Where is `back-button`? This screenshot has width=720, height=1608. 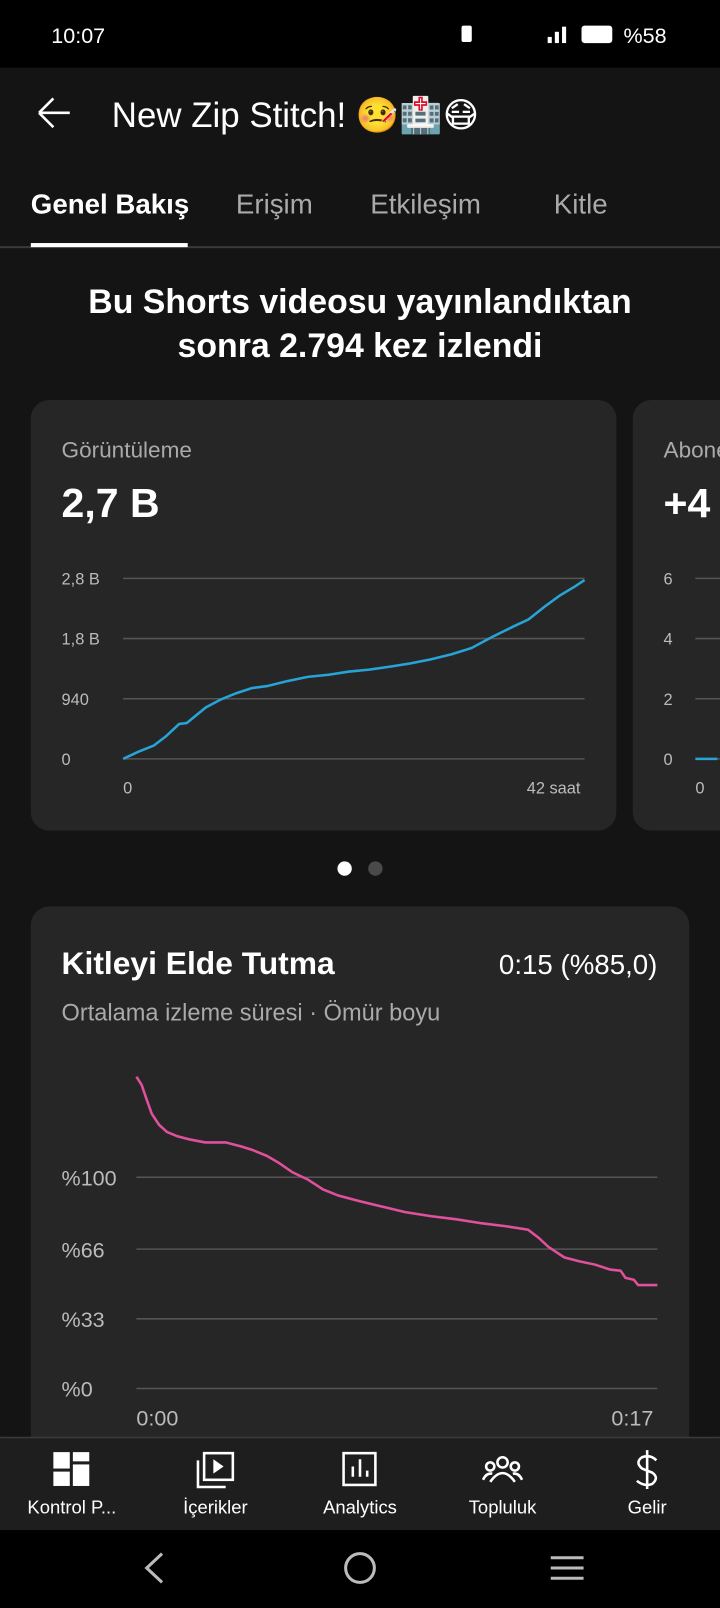 back-button is located at coordinates (54, 113).